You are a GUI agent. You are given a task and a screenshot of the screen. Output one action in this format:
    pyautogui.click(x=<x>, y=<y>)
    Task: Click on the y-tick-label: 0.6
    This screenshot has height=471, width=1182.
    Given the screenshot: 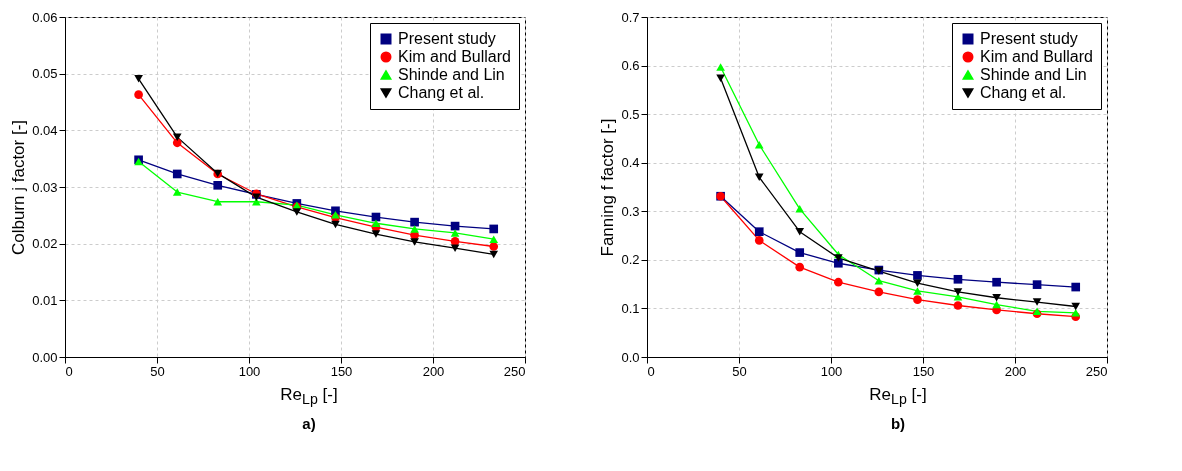 What is the action you would take?
    pyautogui.click(x=630, y=66)
    